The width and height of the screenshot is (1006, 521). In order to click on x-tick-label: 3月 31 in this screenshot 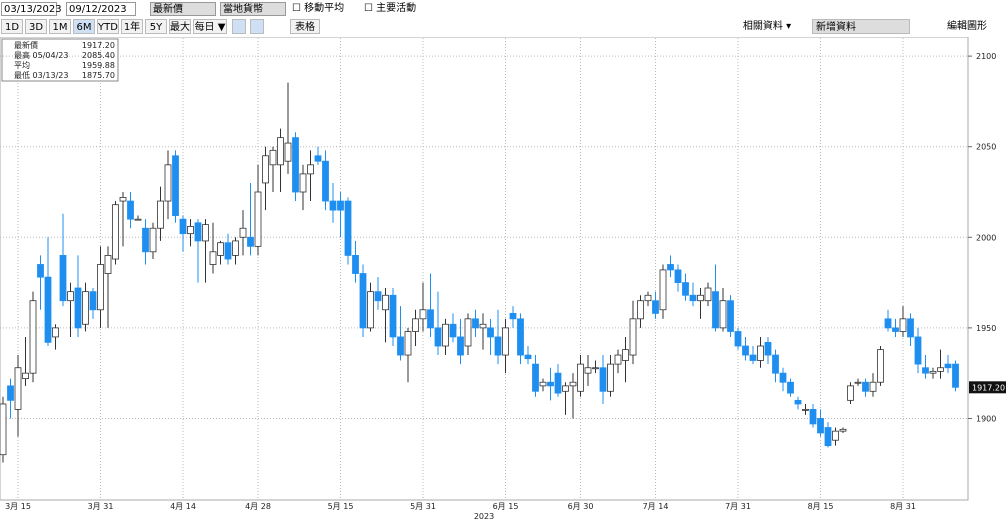, I will do `click(101, 506)`.